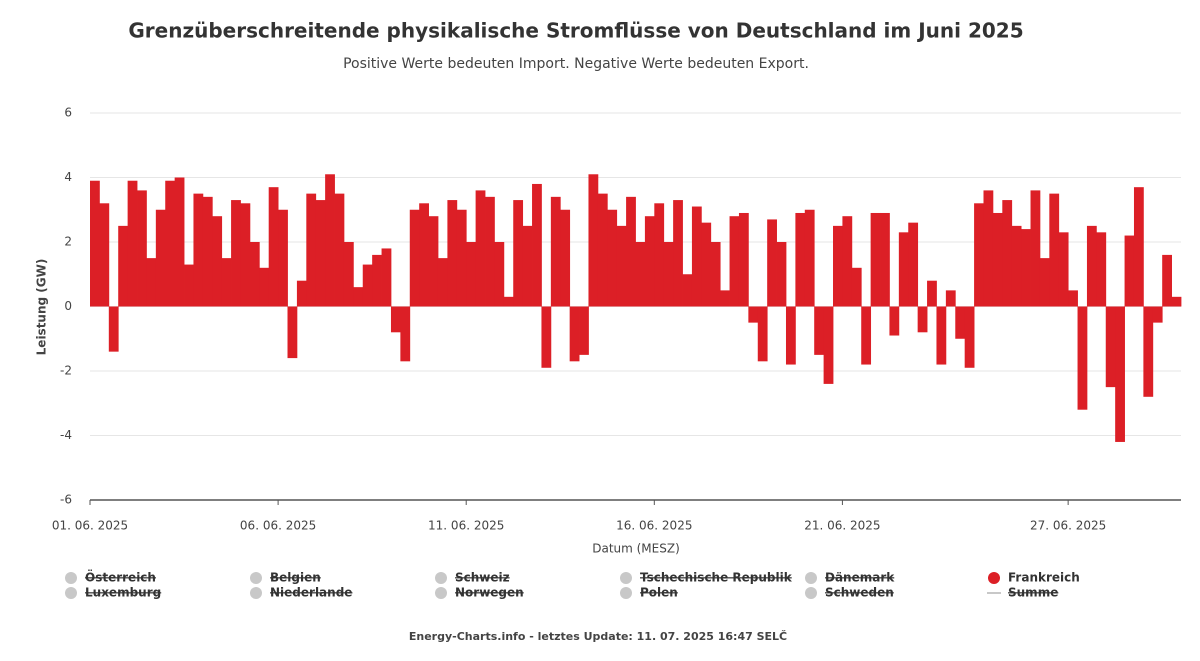  Describe the element at coordinates (489, 593) in the screenshot. I see `legend-label: Norwegen` at that location.